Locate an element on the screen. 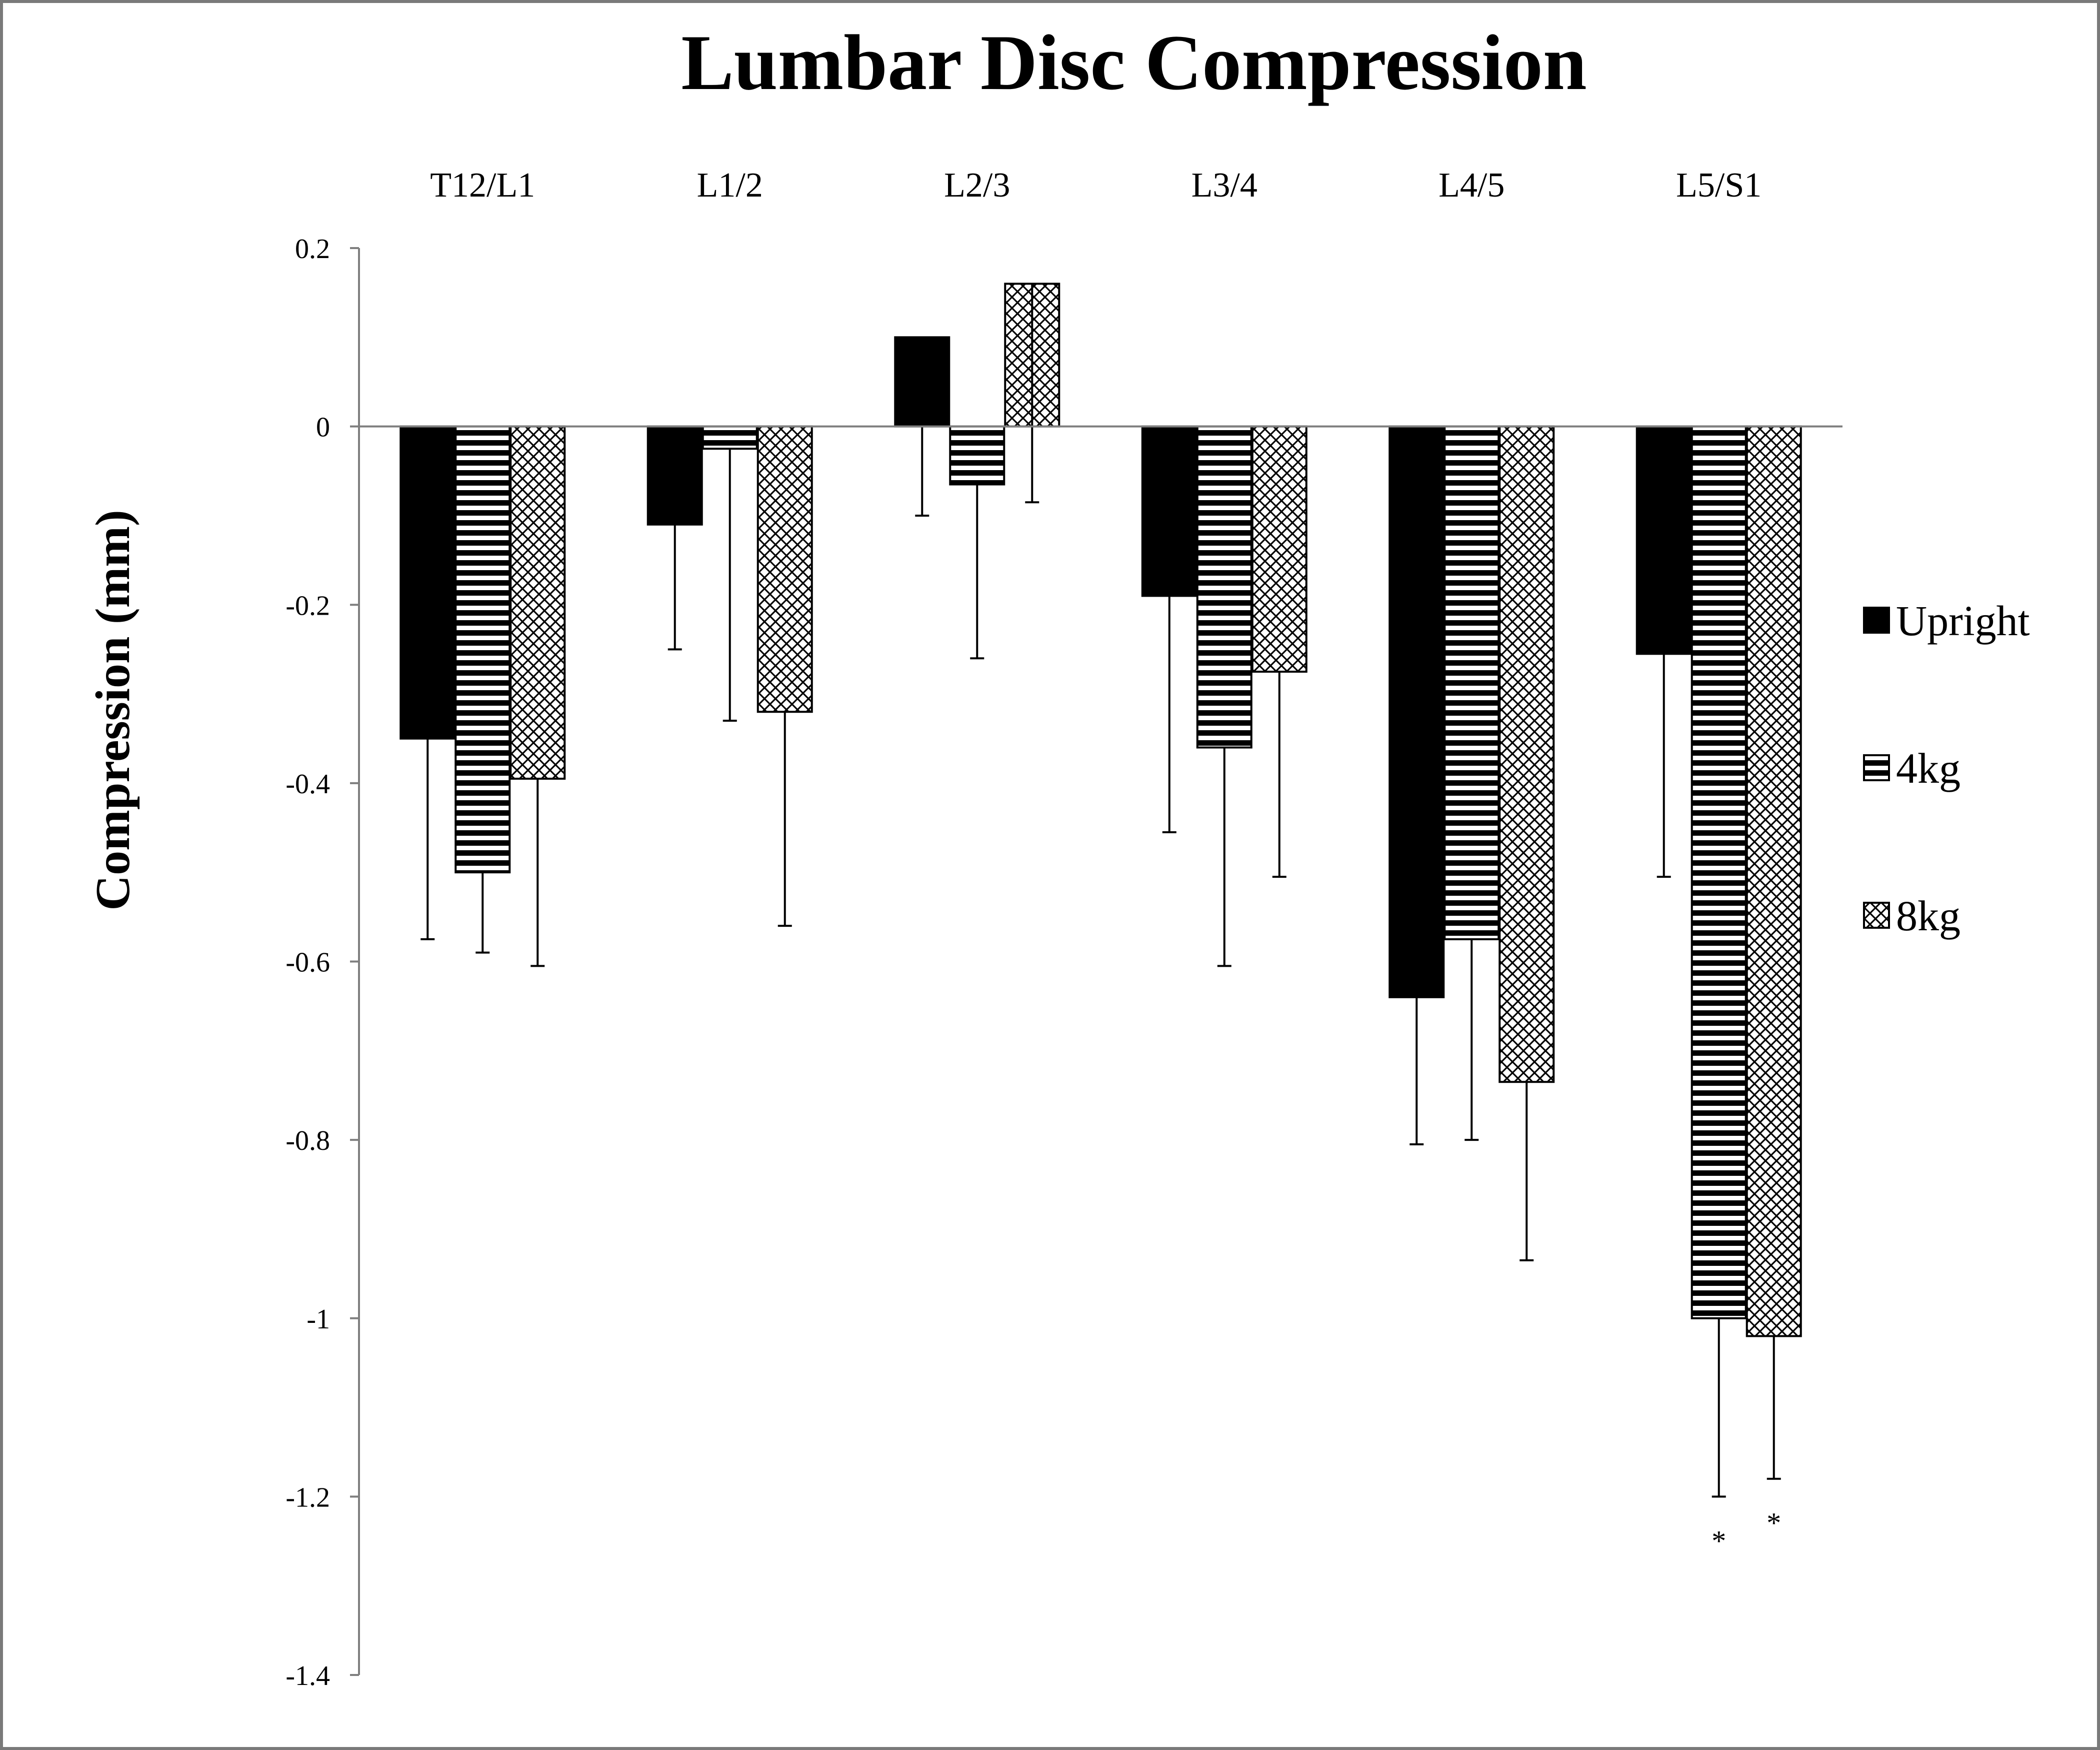 Image resolution: width=2100 pixels, height=1750 pixels. legend-swatch-8kg is located at coordinates (1876, 915).